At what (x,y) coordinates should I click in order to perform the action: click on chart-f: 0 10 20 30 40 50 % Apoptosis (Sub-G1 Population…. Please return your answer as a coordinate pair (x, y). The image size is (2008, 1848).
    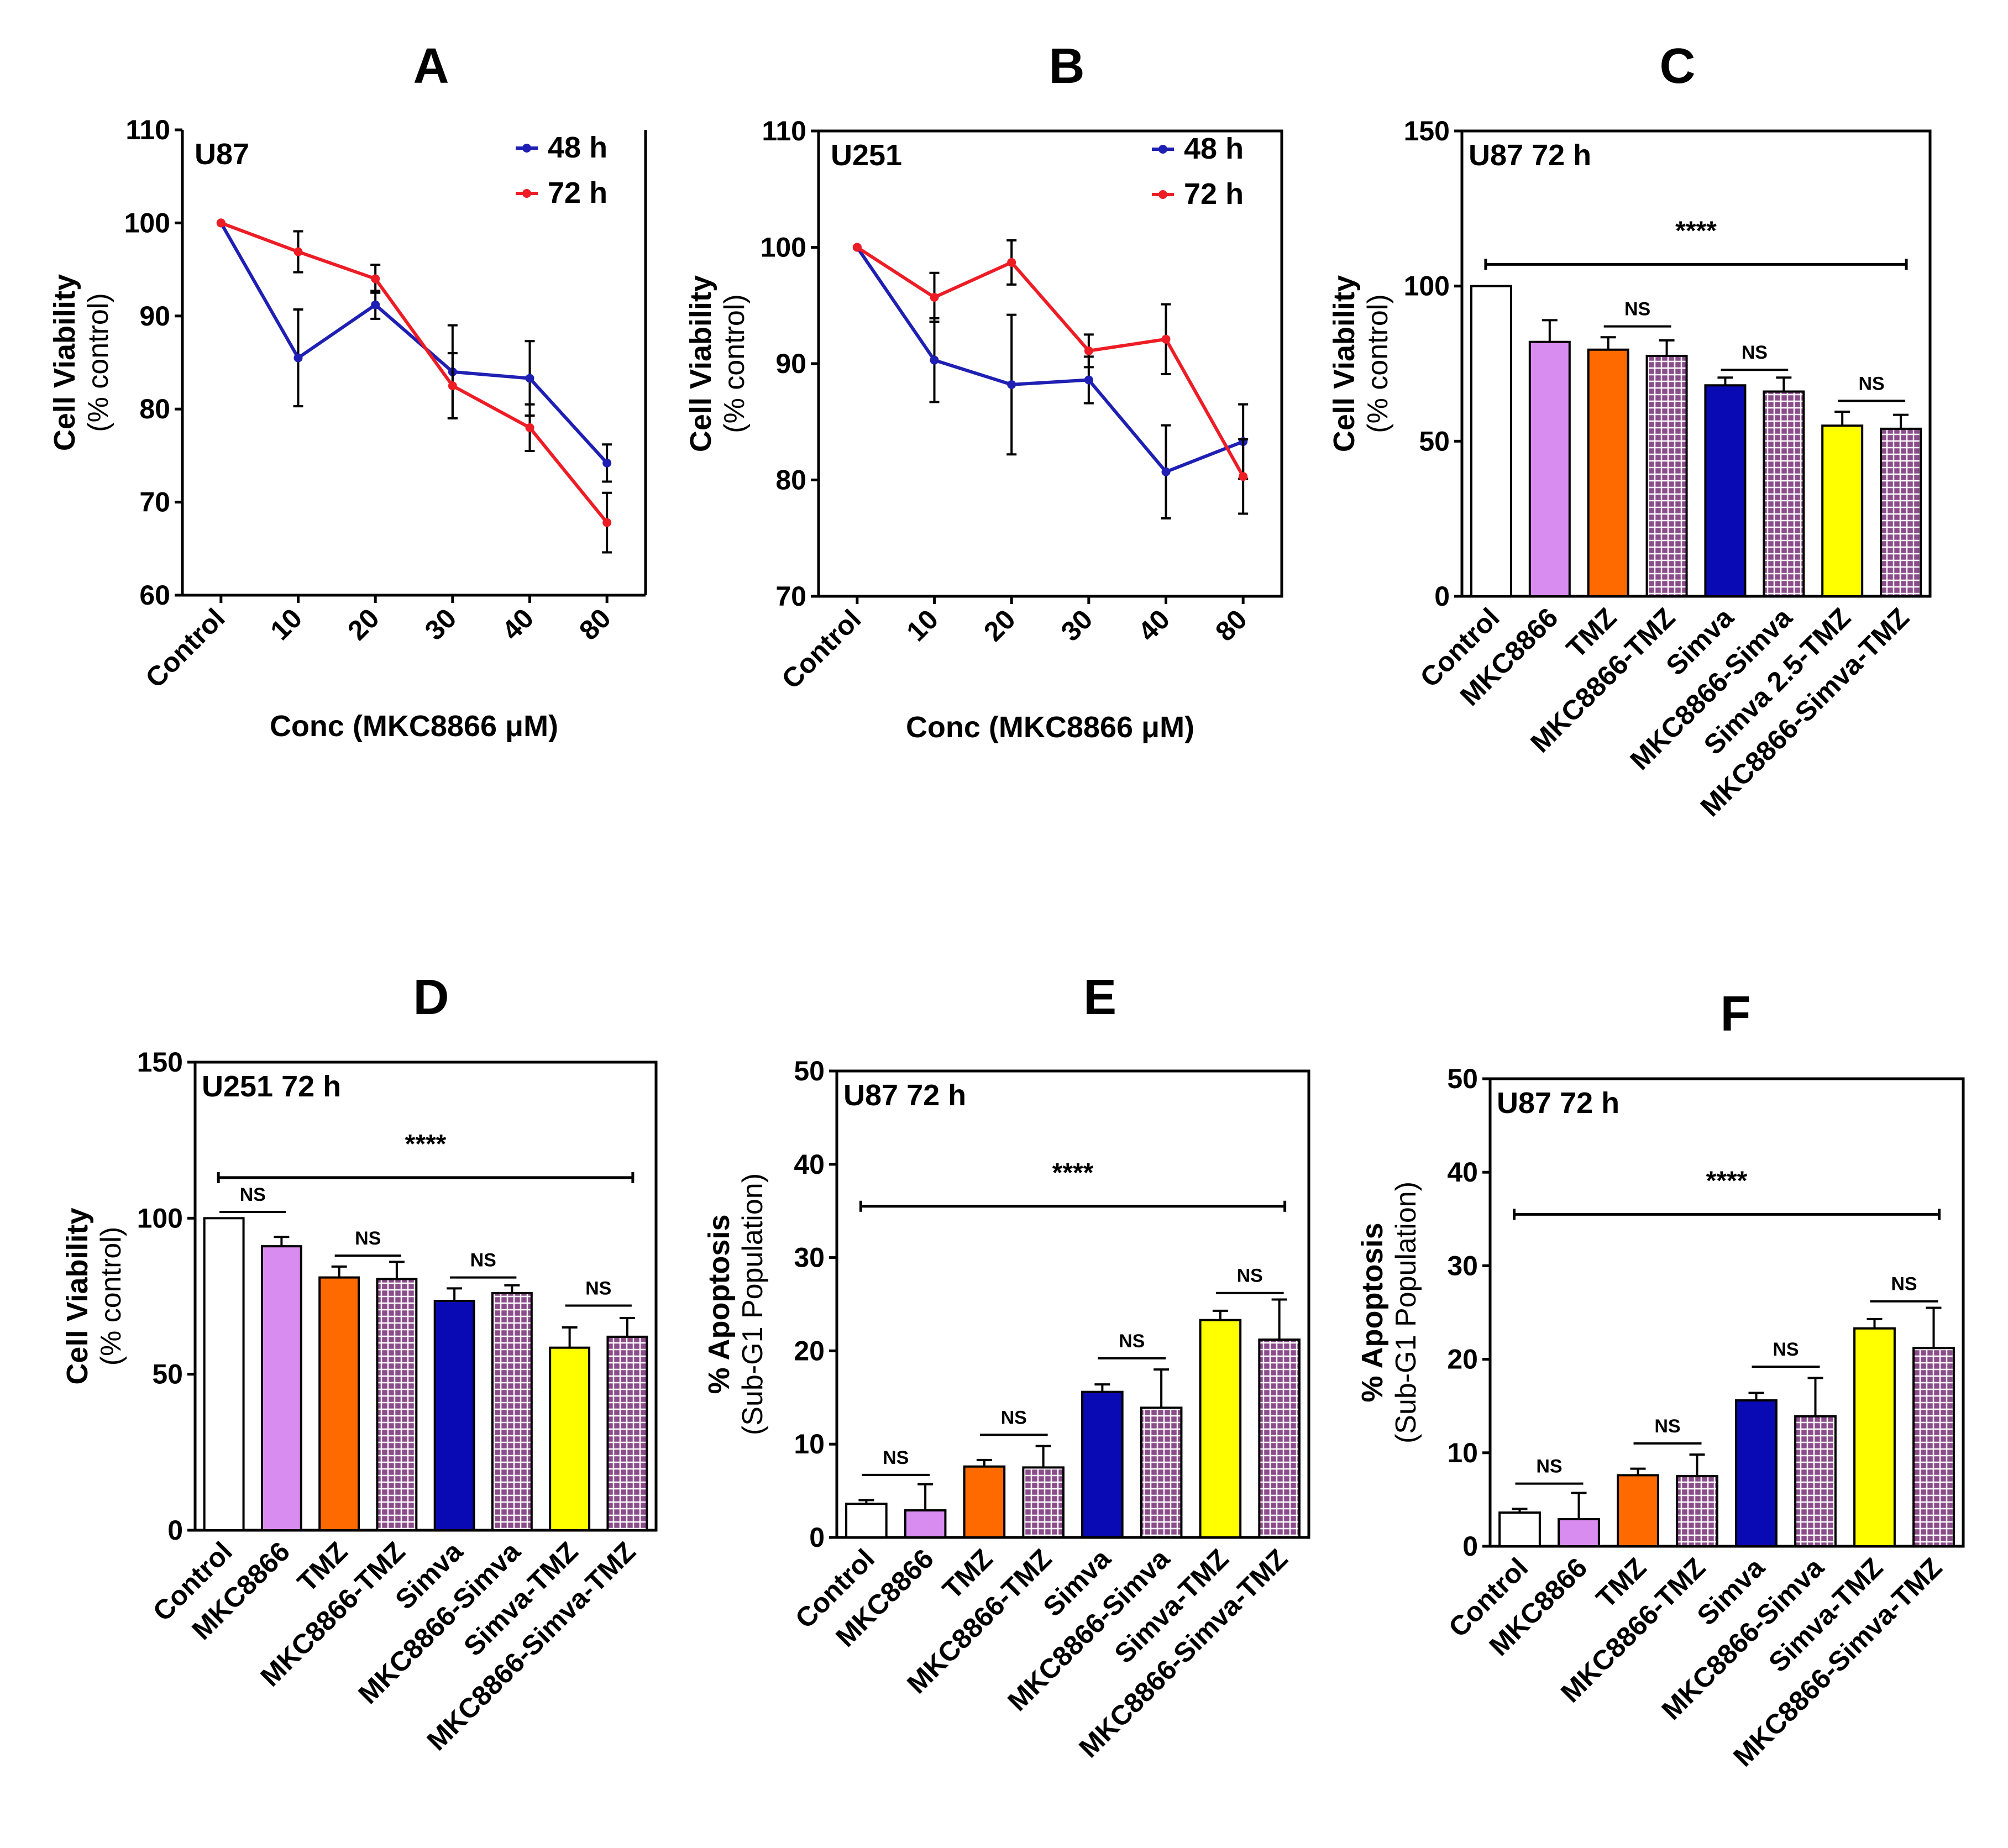
    Looking at the image, I should click on (1660, 1418).